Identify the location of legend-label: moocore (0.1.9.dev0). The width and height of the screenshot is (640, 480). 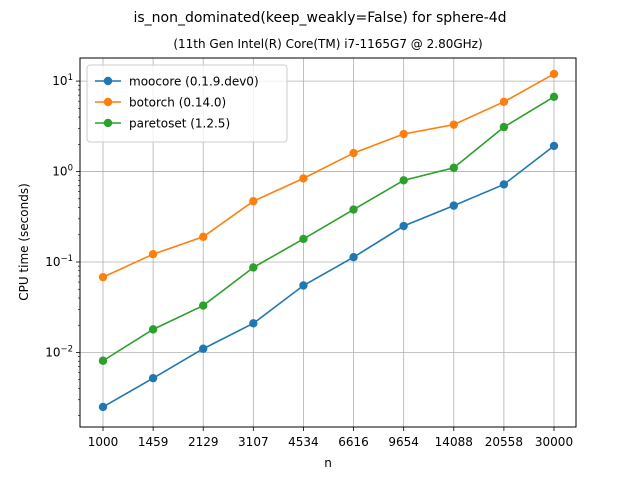
(194, 82).